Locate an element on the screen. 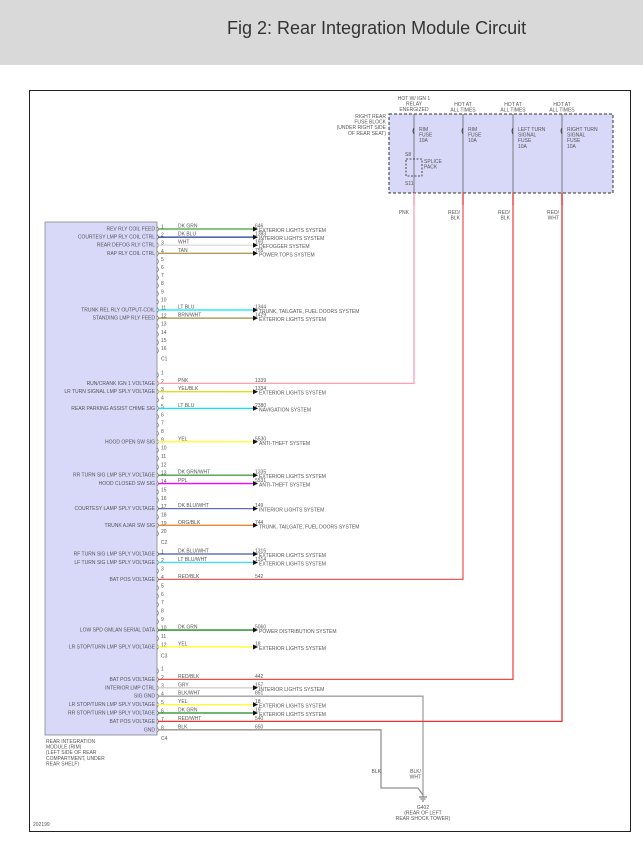  circuit-number: 755 is located at coordinates (259, 251).